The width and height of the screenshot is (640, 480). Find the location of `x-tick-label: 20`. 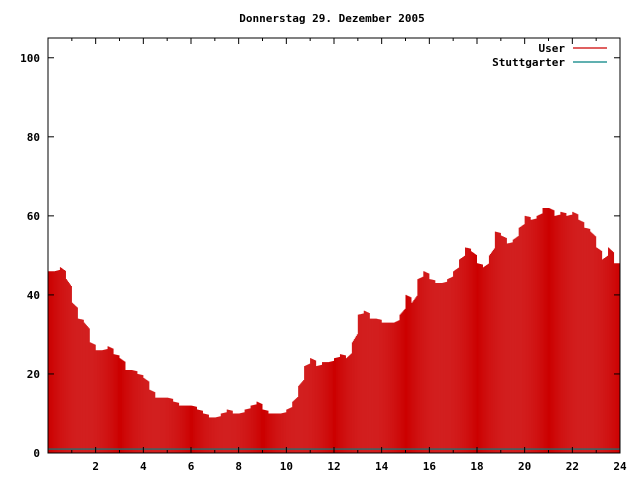

x-tick-label: 20 is located at coordinates (524, 466).